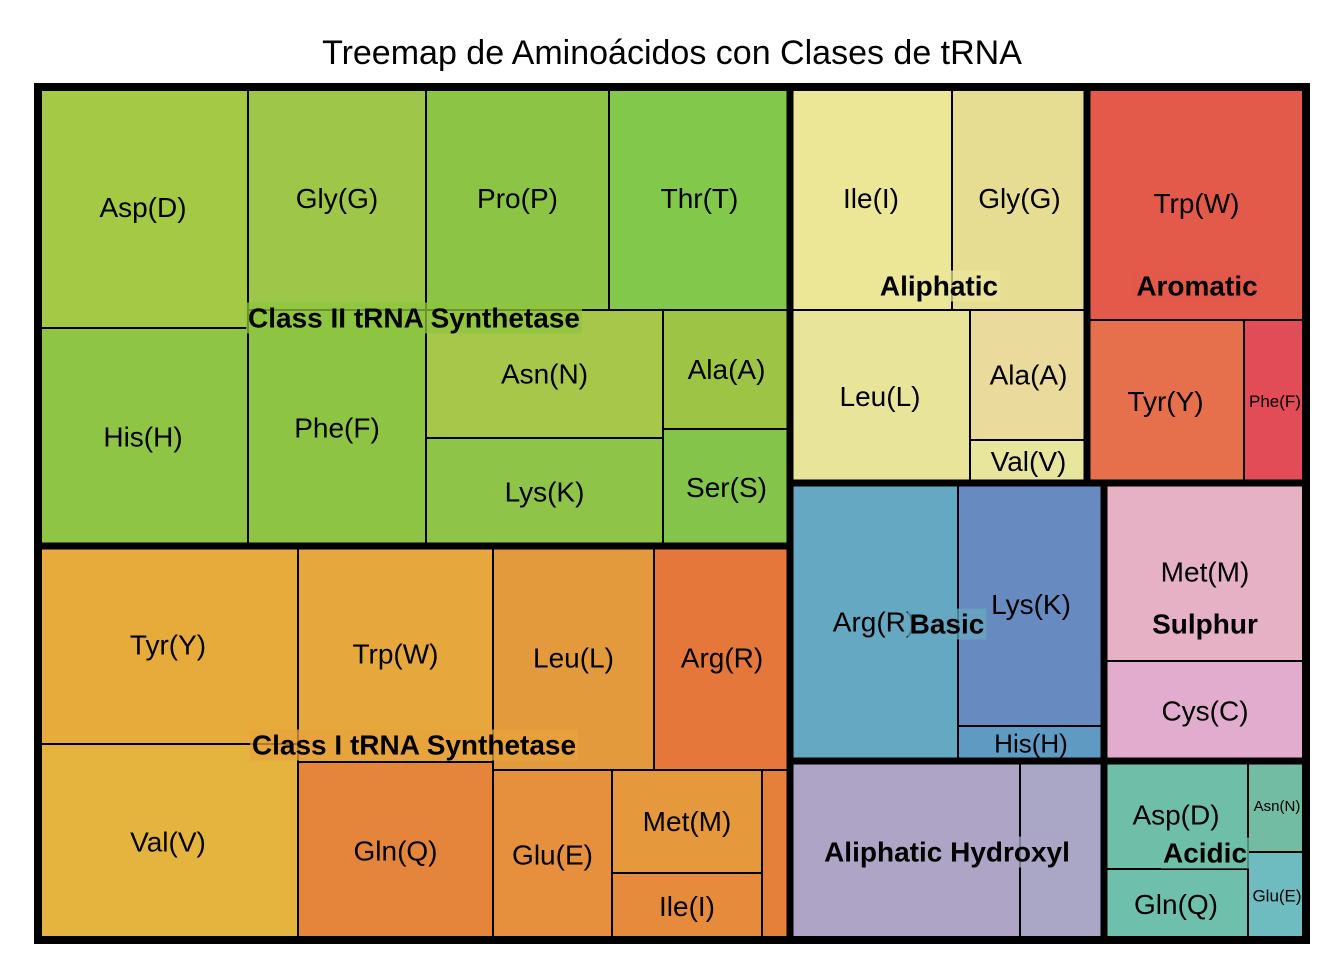 Image resolution: width=1344 pixels, height=960 pixels. I want to click on group-label-aliphatic-hydroxyl: Aliphatic Hydroxyl, so click(947, 852).